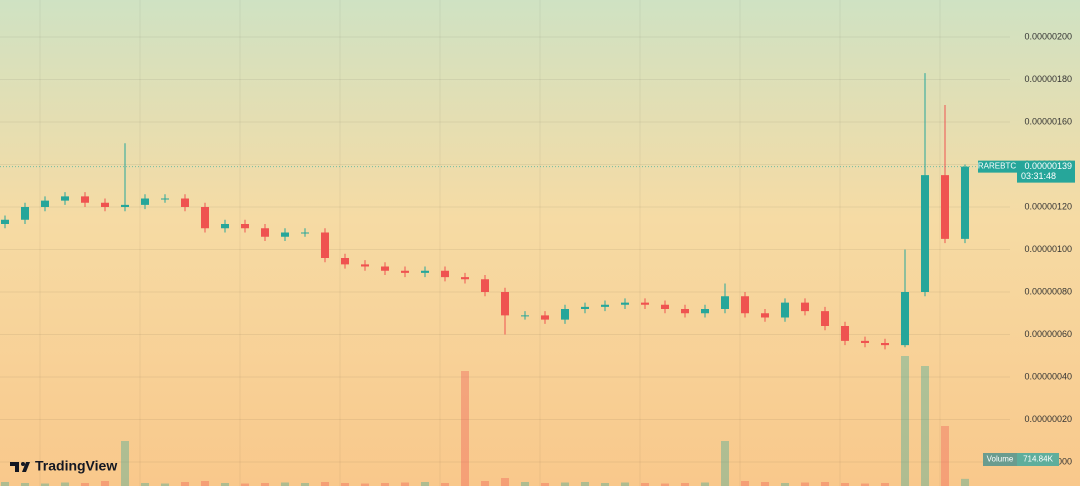 The width and height of the screenshot is (1080, 486). I want to click on y-tick-label: 0.00000120, so click(1048, 206).